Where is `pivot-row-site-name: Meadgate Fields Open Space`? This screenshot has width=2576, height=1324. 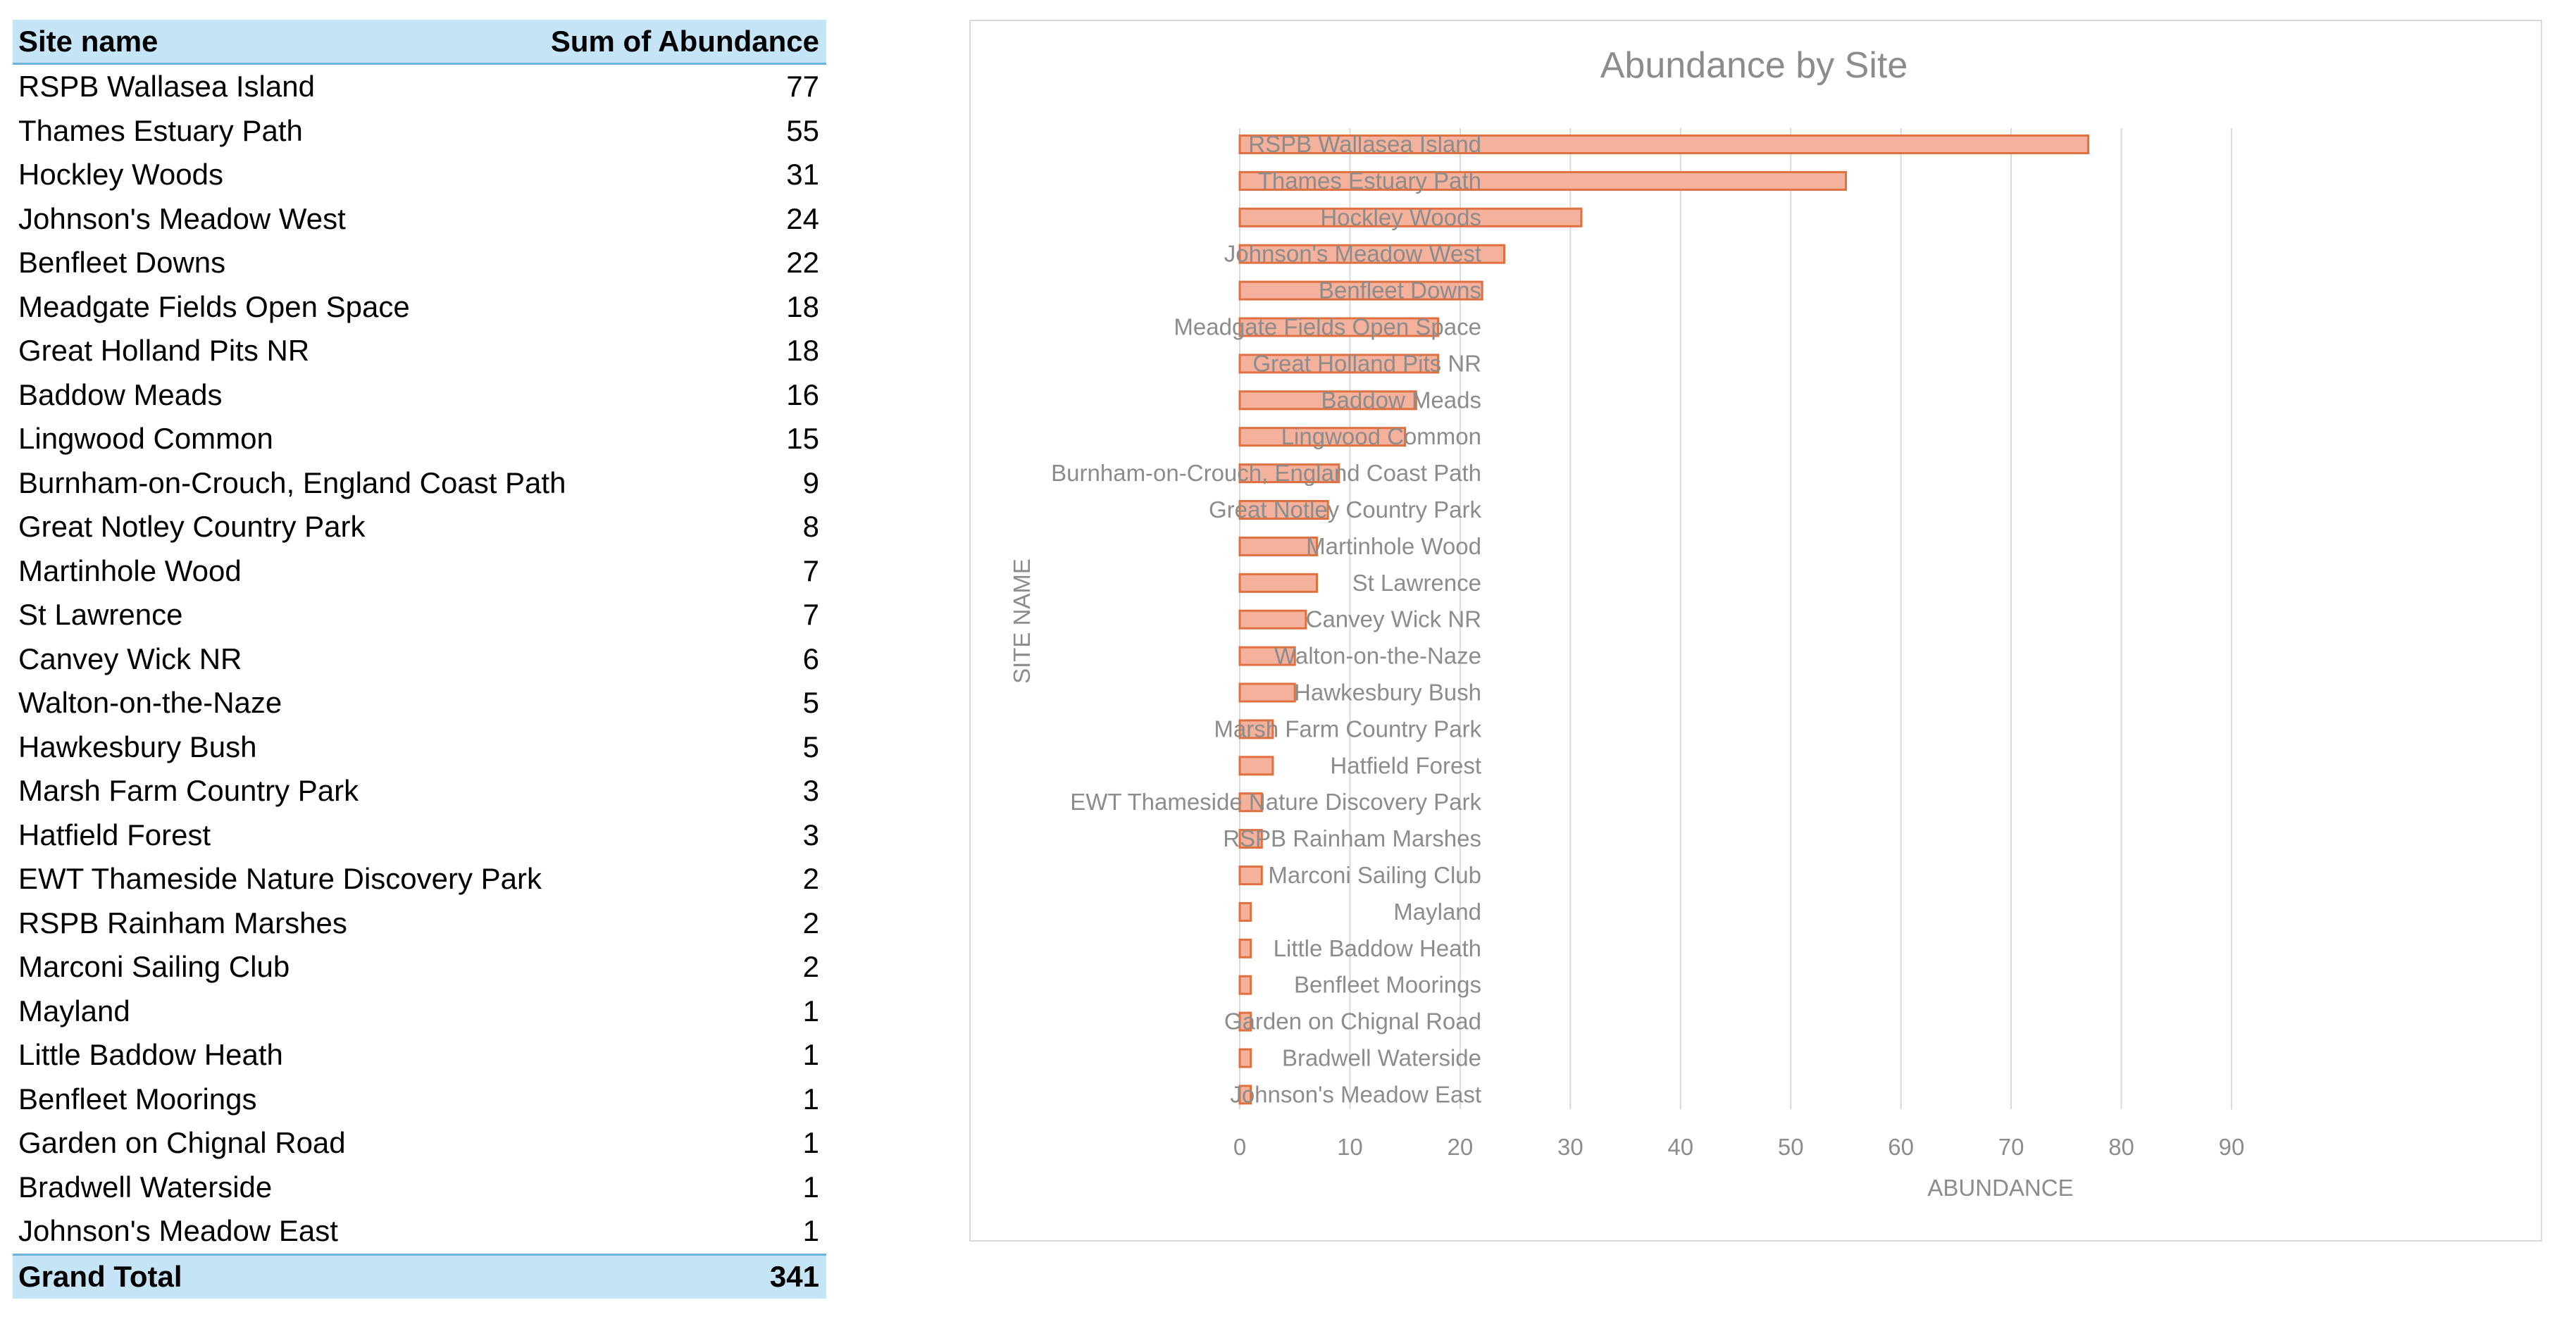
pivot-row-site-name: Meadgate Fields Open Space is located at coordinates (214, 306).